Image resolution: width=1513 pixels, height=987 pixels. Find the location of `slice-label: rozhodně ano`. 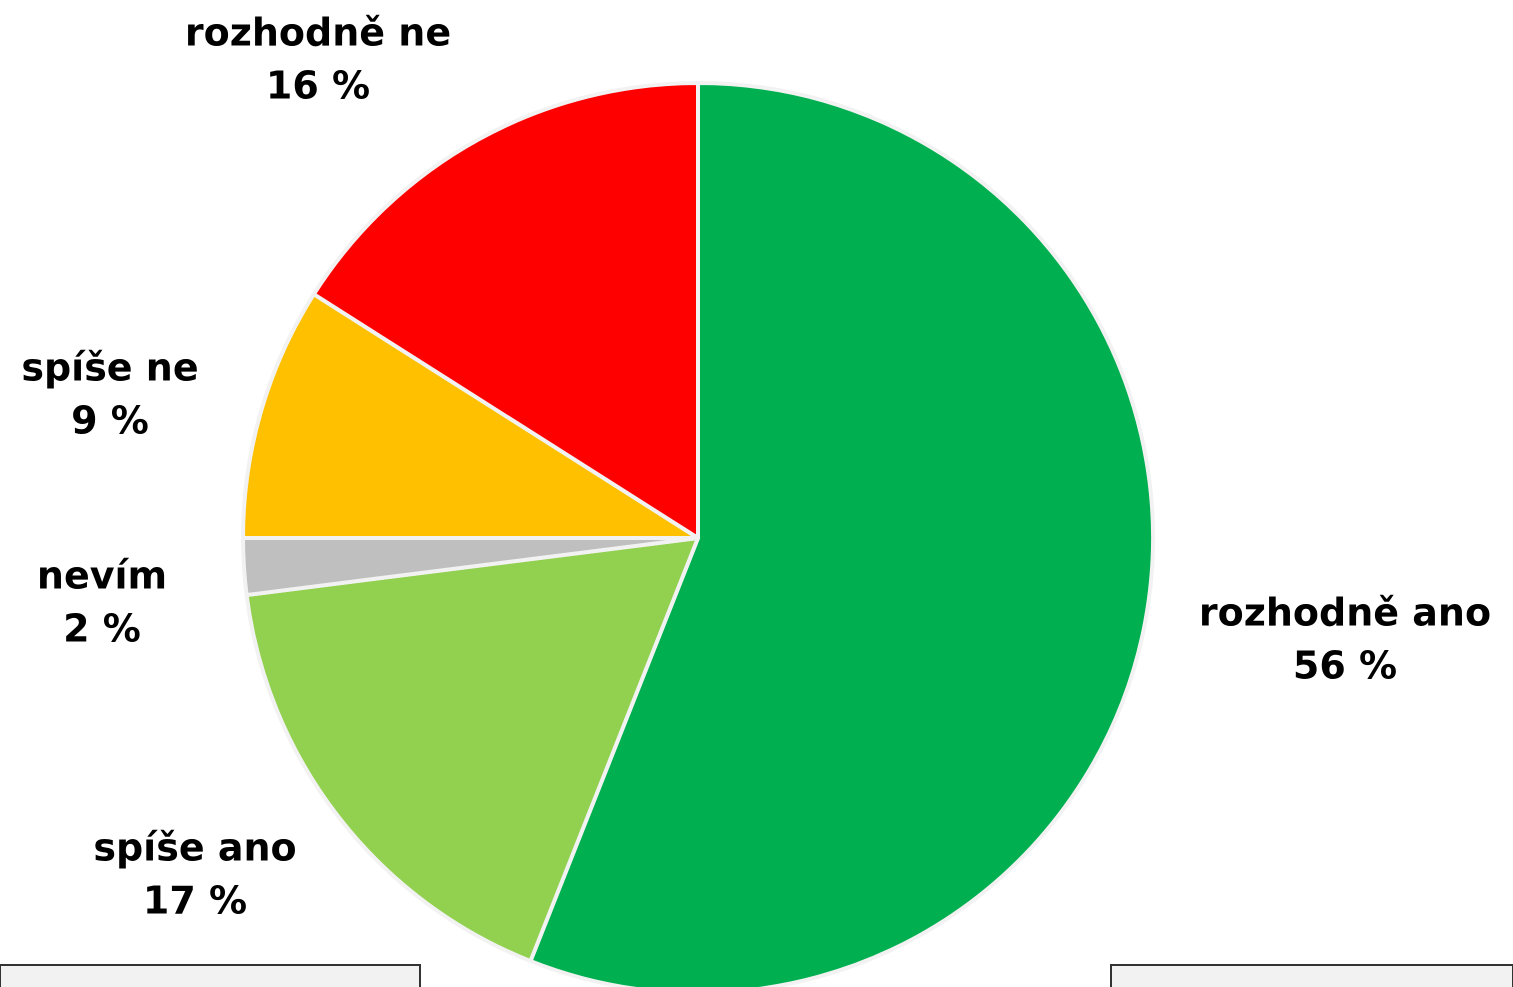

slice-label: rozhodně ano is located at coordinates (1345, 613).